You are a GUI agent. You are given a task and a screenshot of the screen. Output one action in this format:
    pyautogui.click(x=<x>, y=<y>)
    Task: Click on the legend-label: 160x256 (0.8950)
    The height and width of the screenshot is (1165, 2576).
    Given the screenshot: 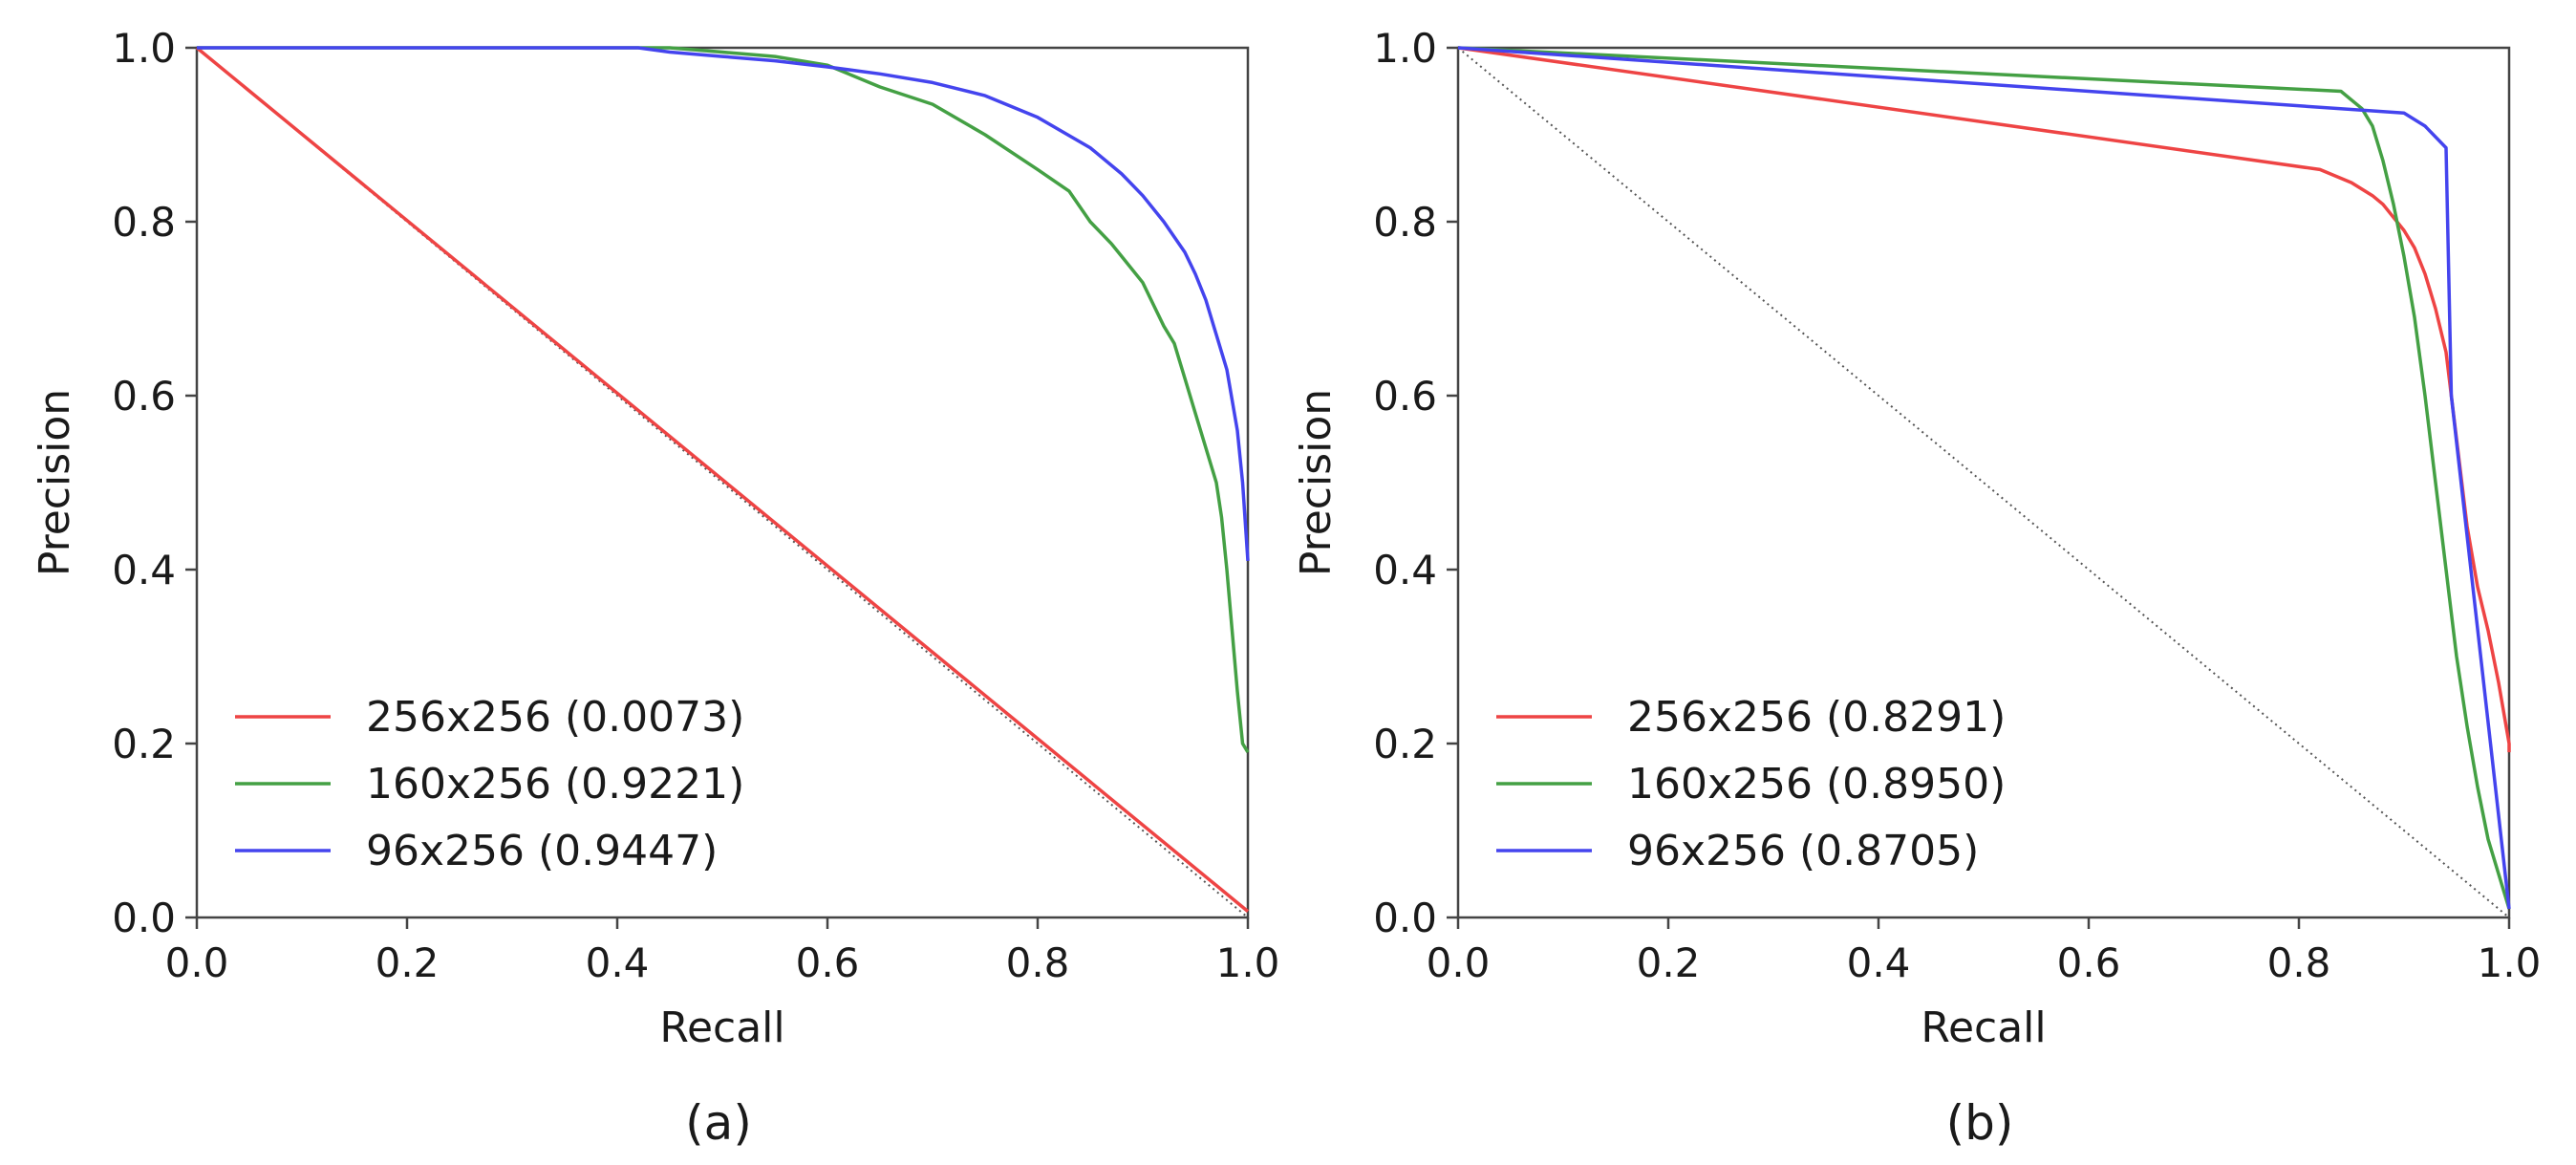 What is the action you would take?
    pyautogui.click(x=1816, y=784)
    